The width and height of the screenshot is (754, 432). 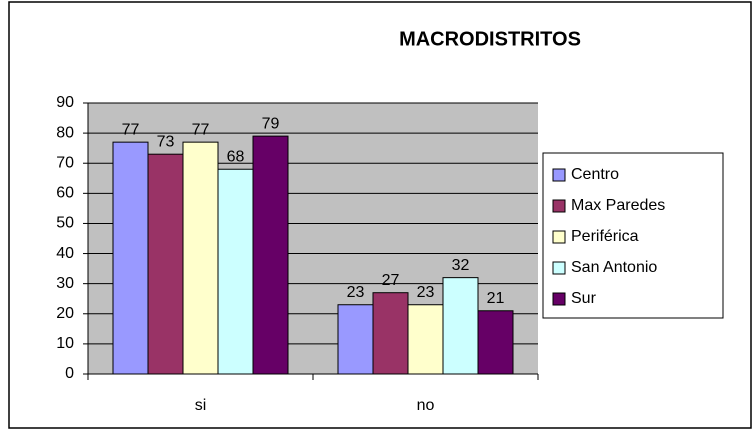 I want to click on y-tick-label: 40, so click(x=65, y=253).